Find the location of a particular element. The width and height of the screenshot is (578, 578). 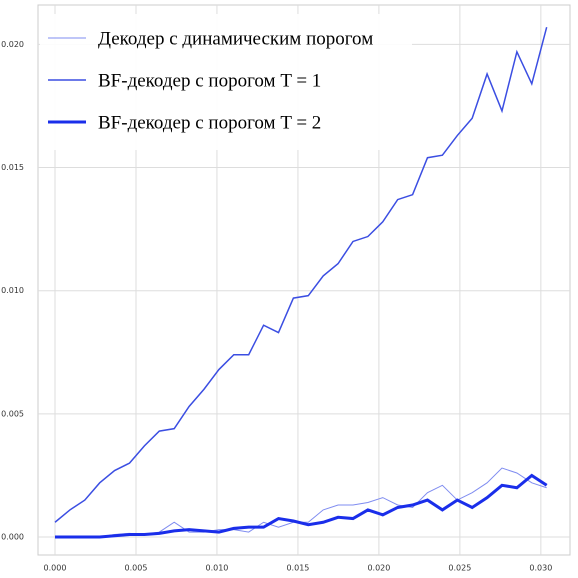

x-tick-label: 0.005 is located at coordinates (136, 568).